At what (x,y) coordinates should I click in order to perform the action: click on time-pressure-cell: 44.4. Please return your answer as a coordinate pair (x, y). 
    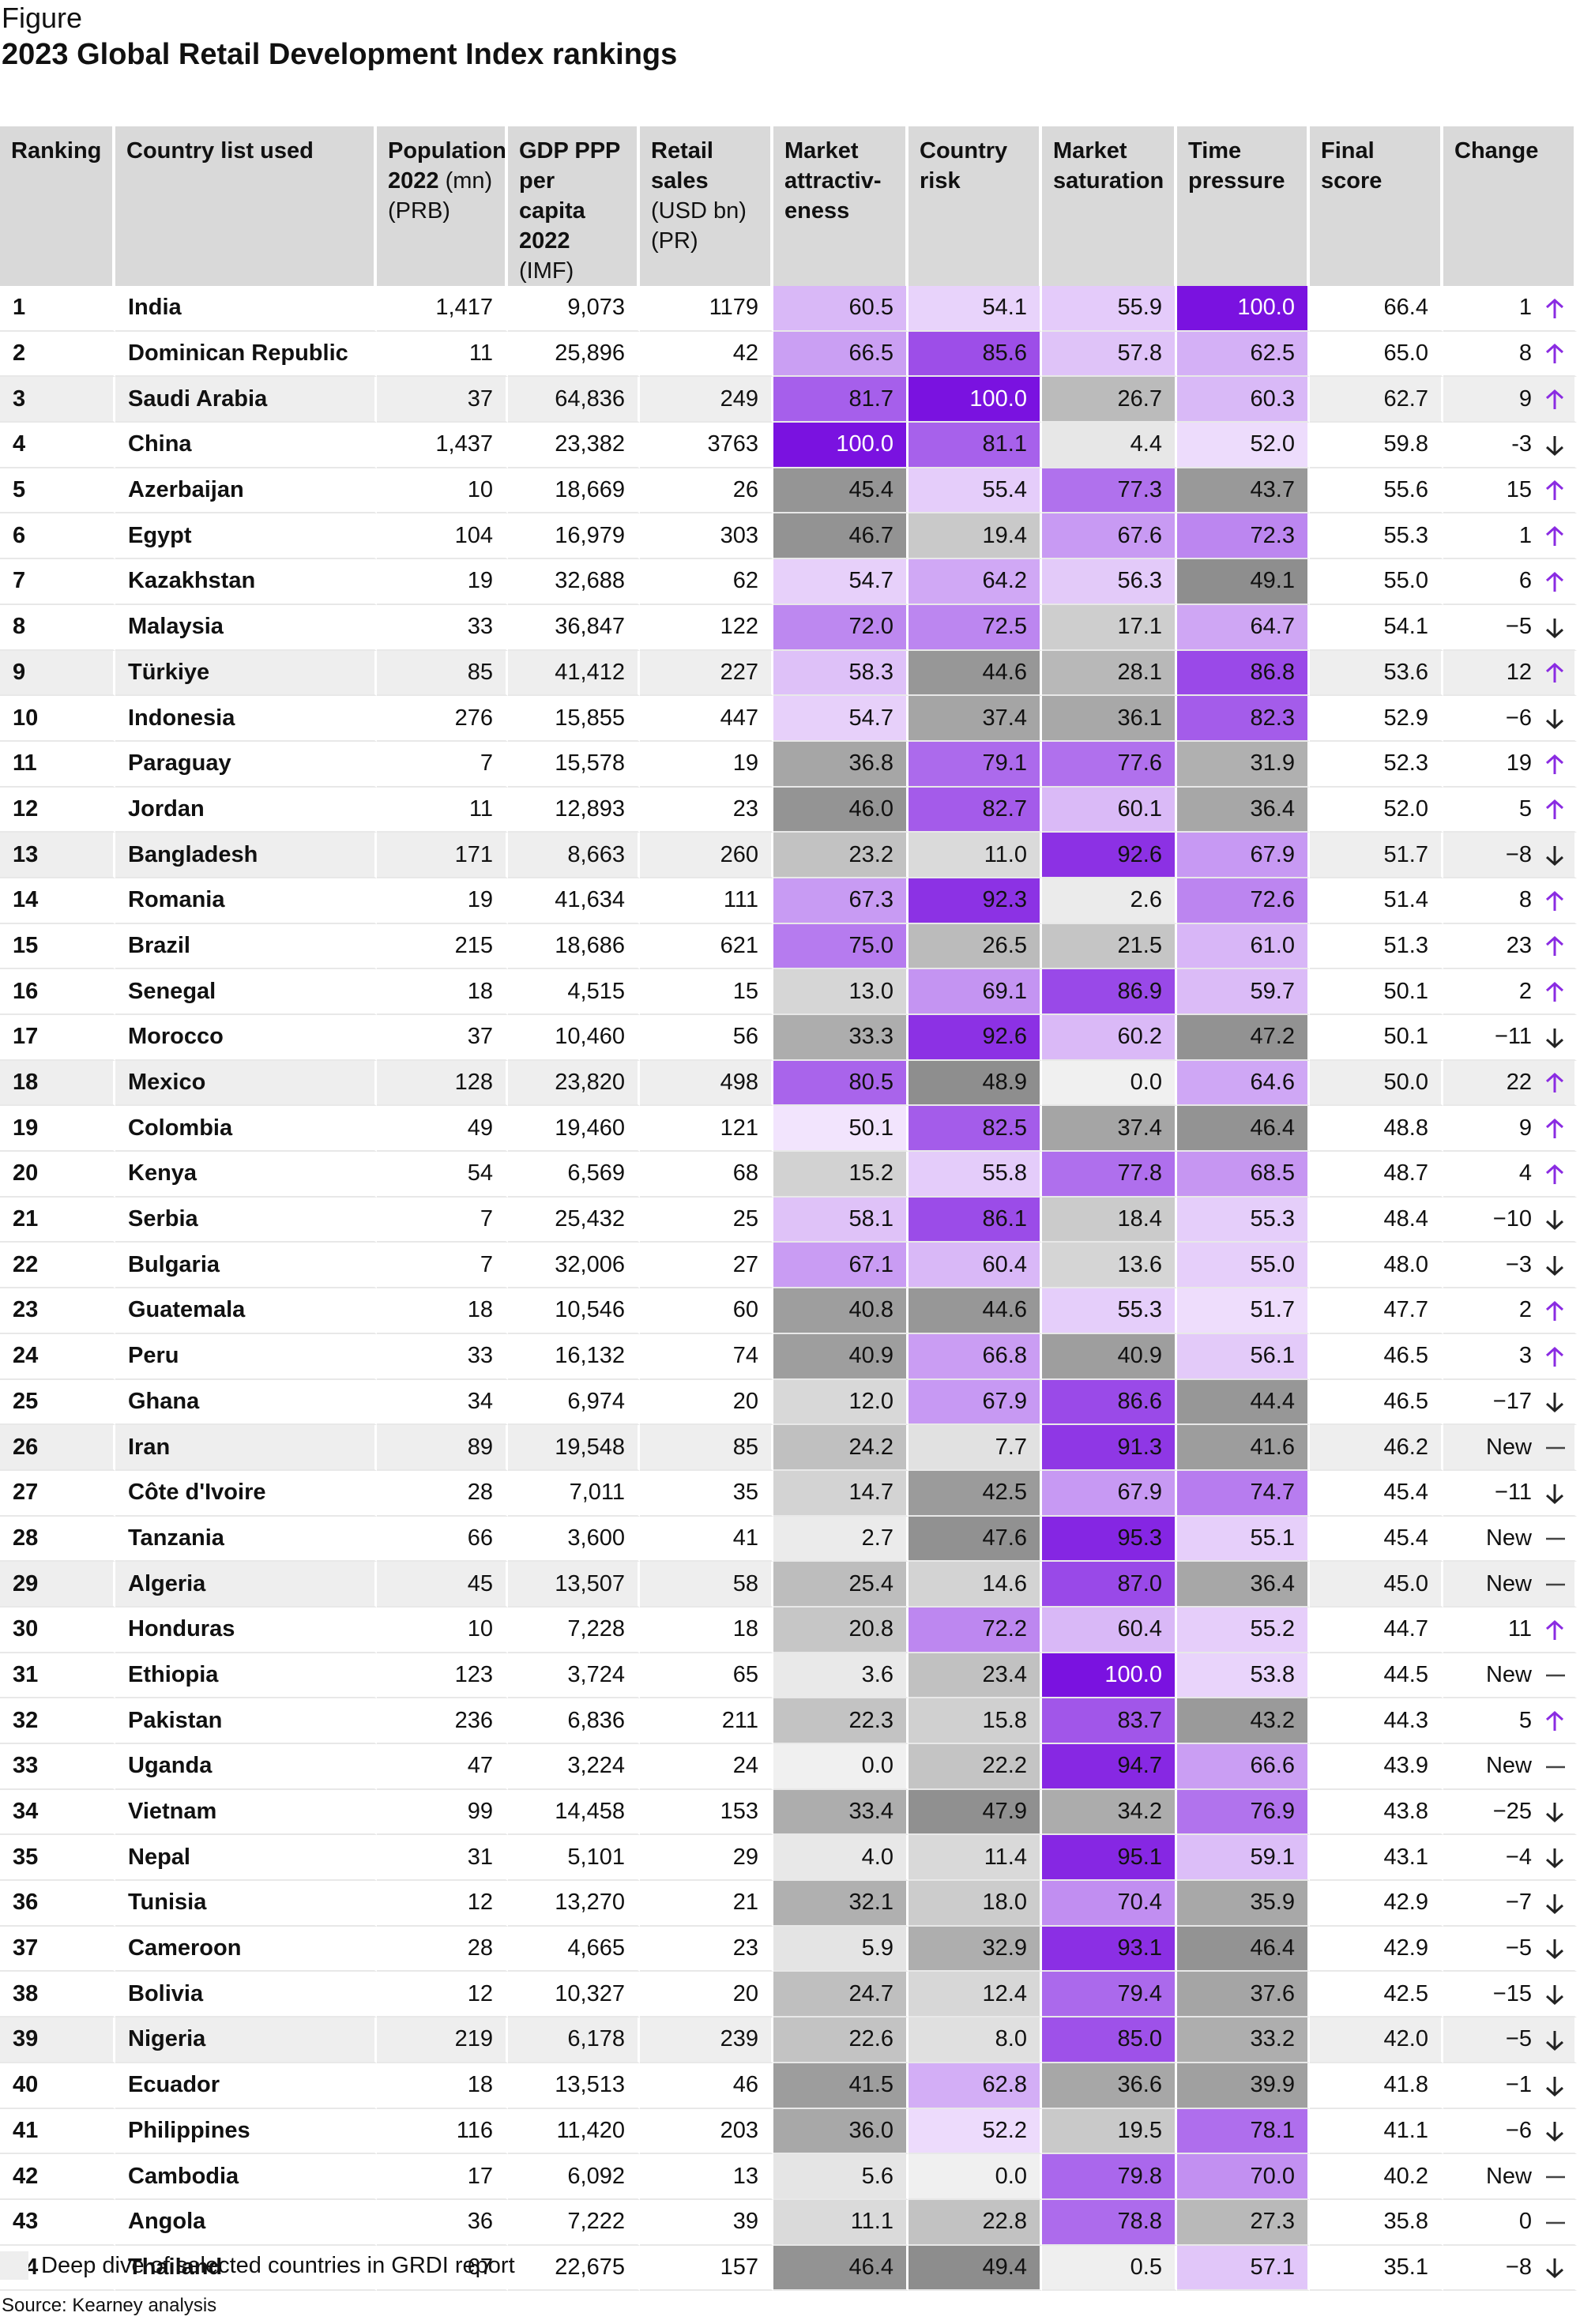
    Looking at the image, I should click on (1244, 1402).